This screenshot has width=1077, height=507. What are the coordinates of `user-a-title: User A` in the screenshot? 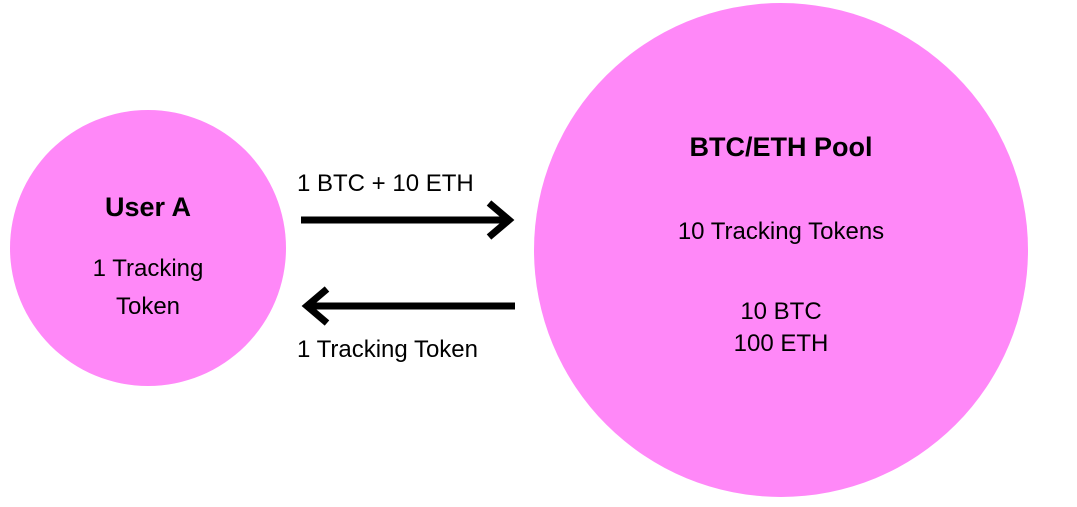 It's located at (148, 207).